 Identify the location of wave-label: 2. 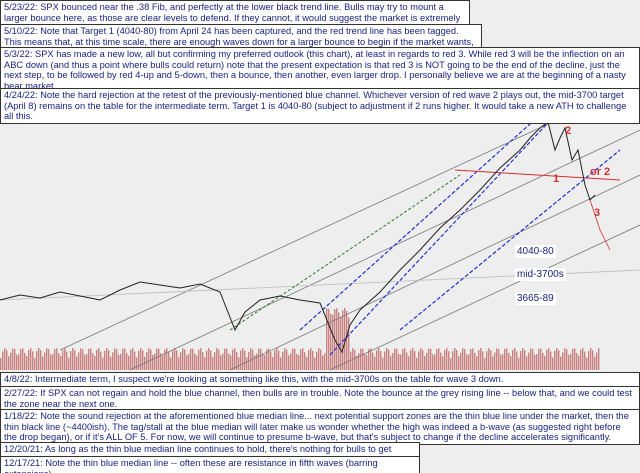
(568, 131).